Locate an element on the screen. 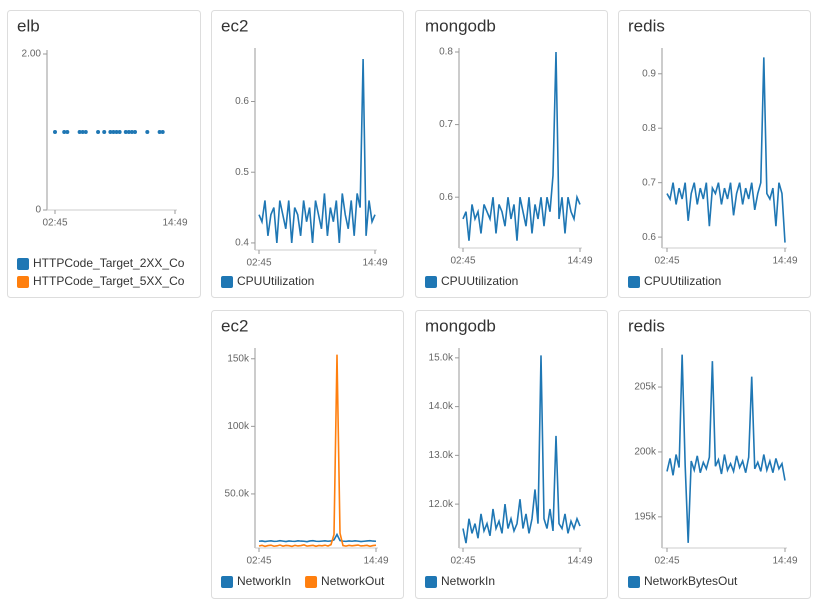 This screenshot has height=609, width=819. legend: NetworkIn is located at coordinates (460, 581).